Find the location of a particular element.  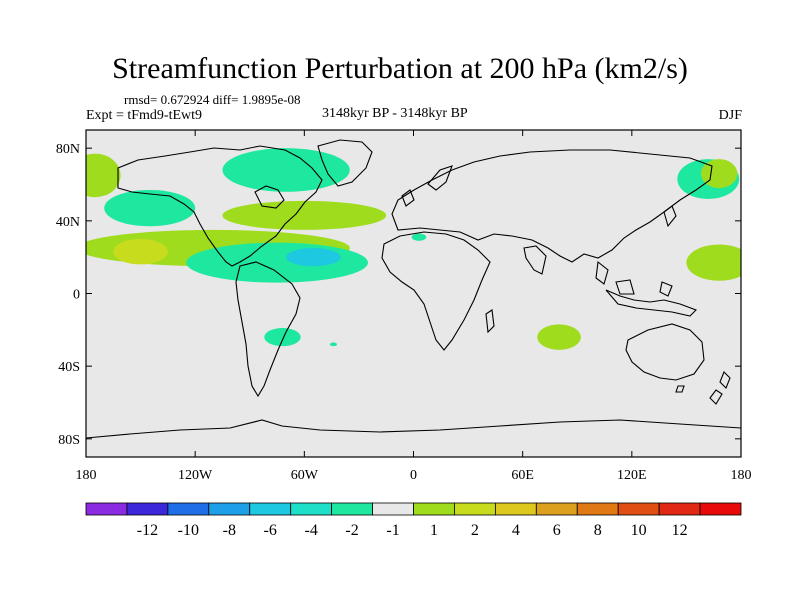

colorbar-label: -10 is located at coordinates (188, 530).